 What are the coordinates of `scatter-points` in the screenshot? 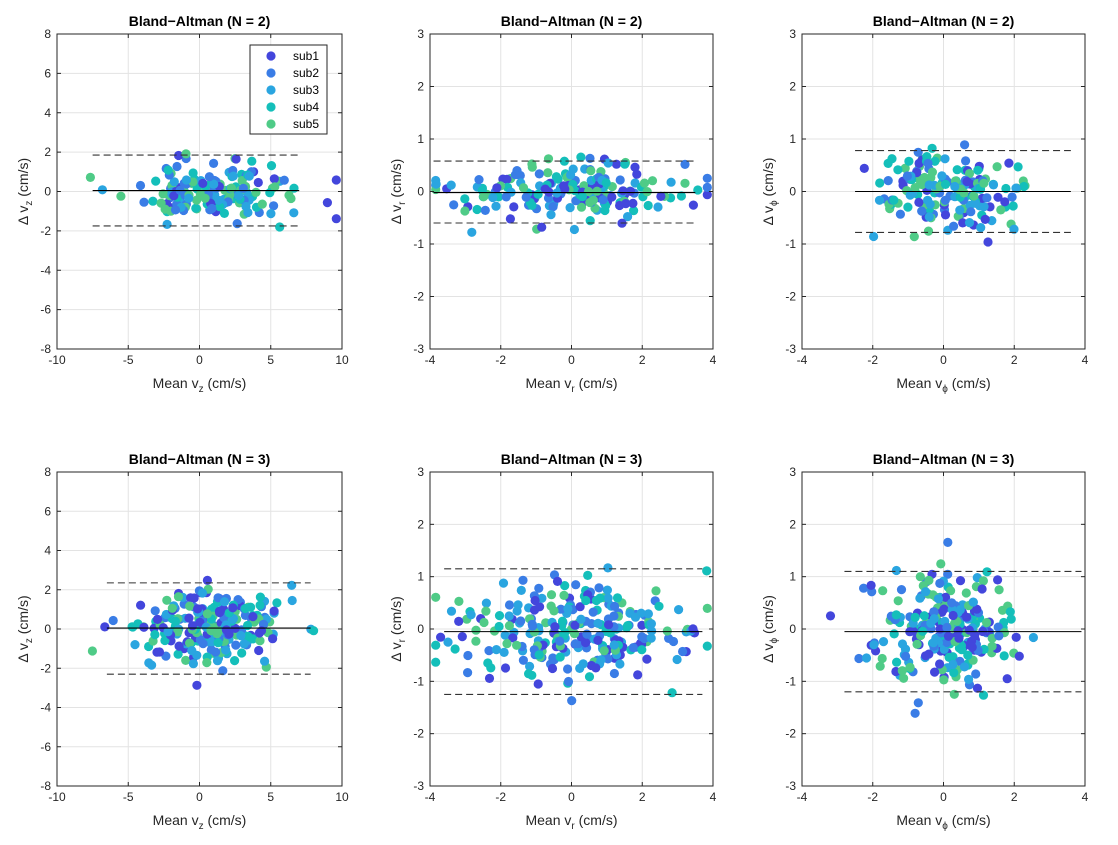 It's located at (571, 194).